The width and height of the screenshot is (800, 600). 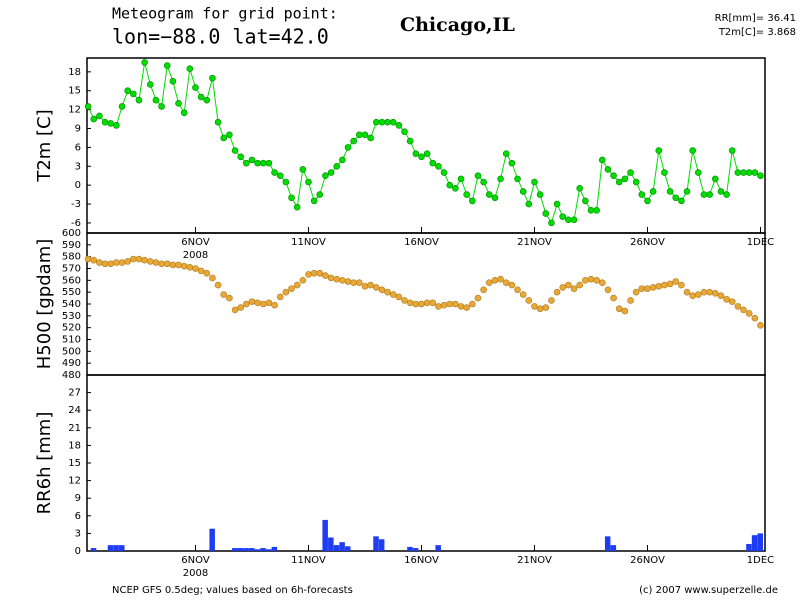 What do you see at coordinates (44, 145) in the screenshot?
I see `y-axis-label: T2m [C]` at bounding box center [44, 145].